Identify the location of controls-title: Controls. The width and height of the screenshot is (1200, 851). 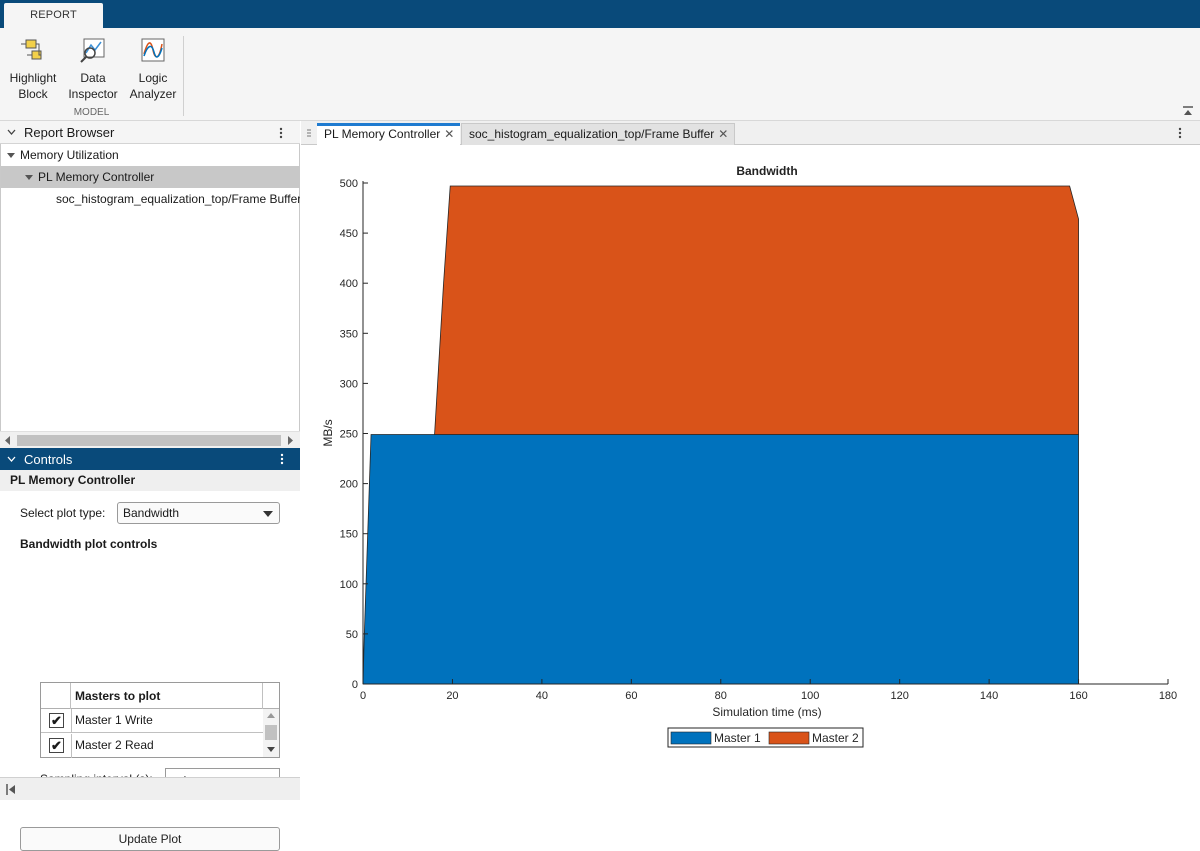
(48, 459).